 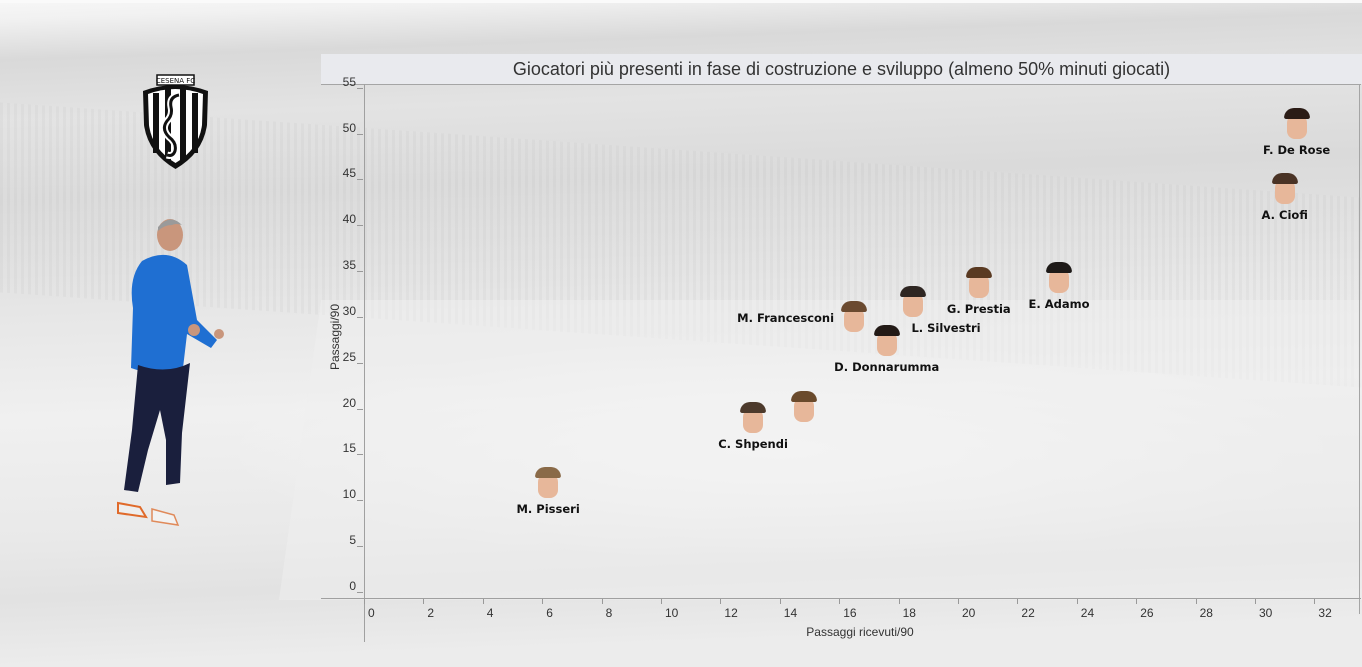 I want to click on y-tick-label: 35, so click(x=349, y=265).